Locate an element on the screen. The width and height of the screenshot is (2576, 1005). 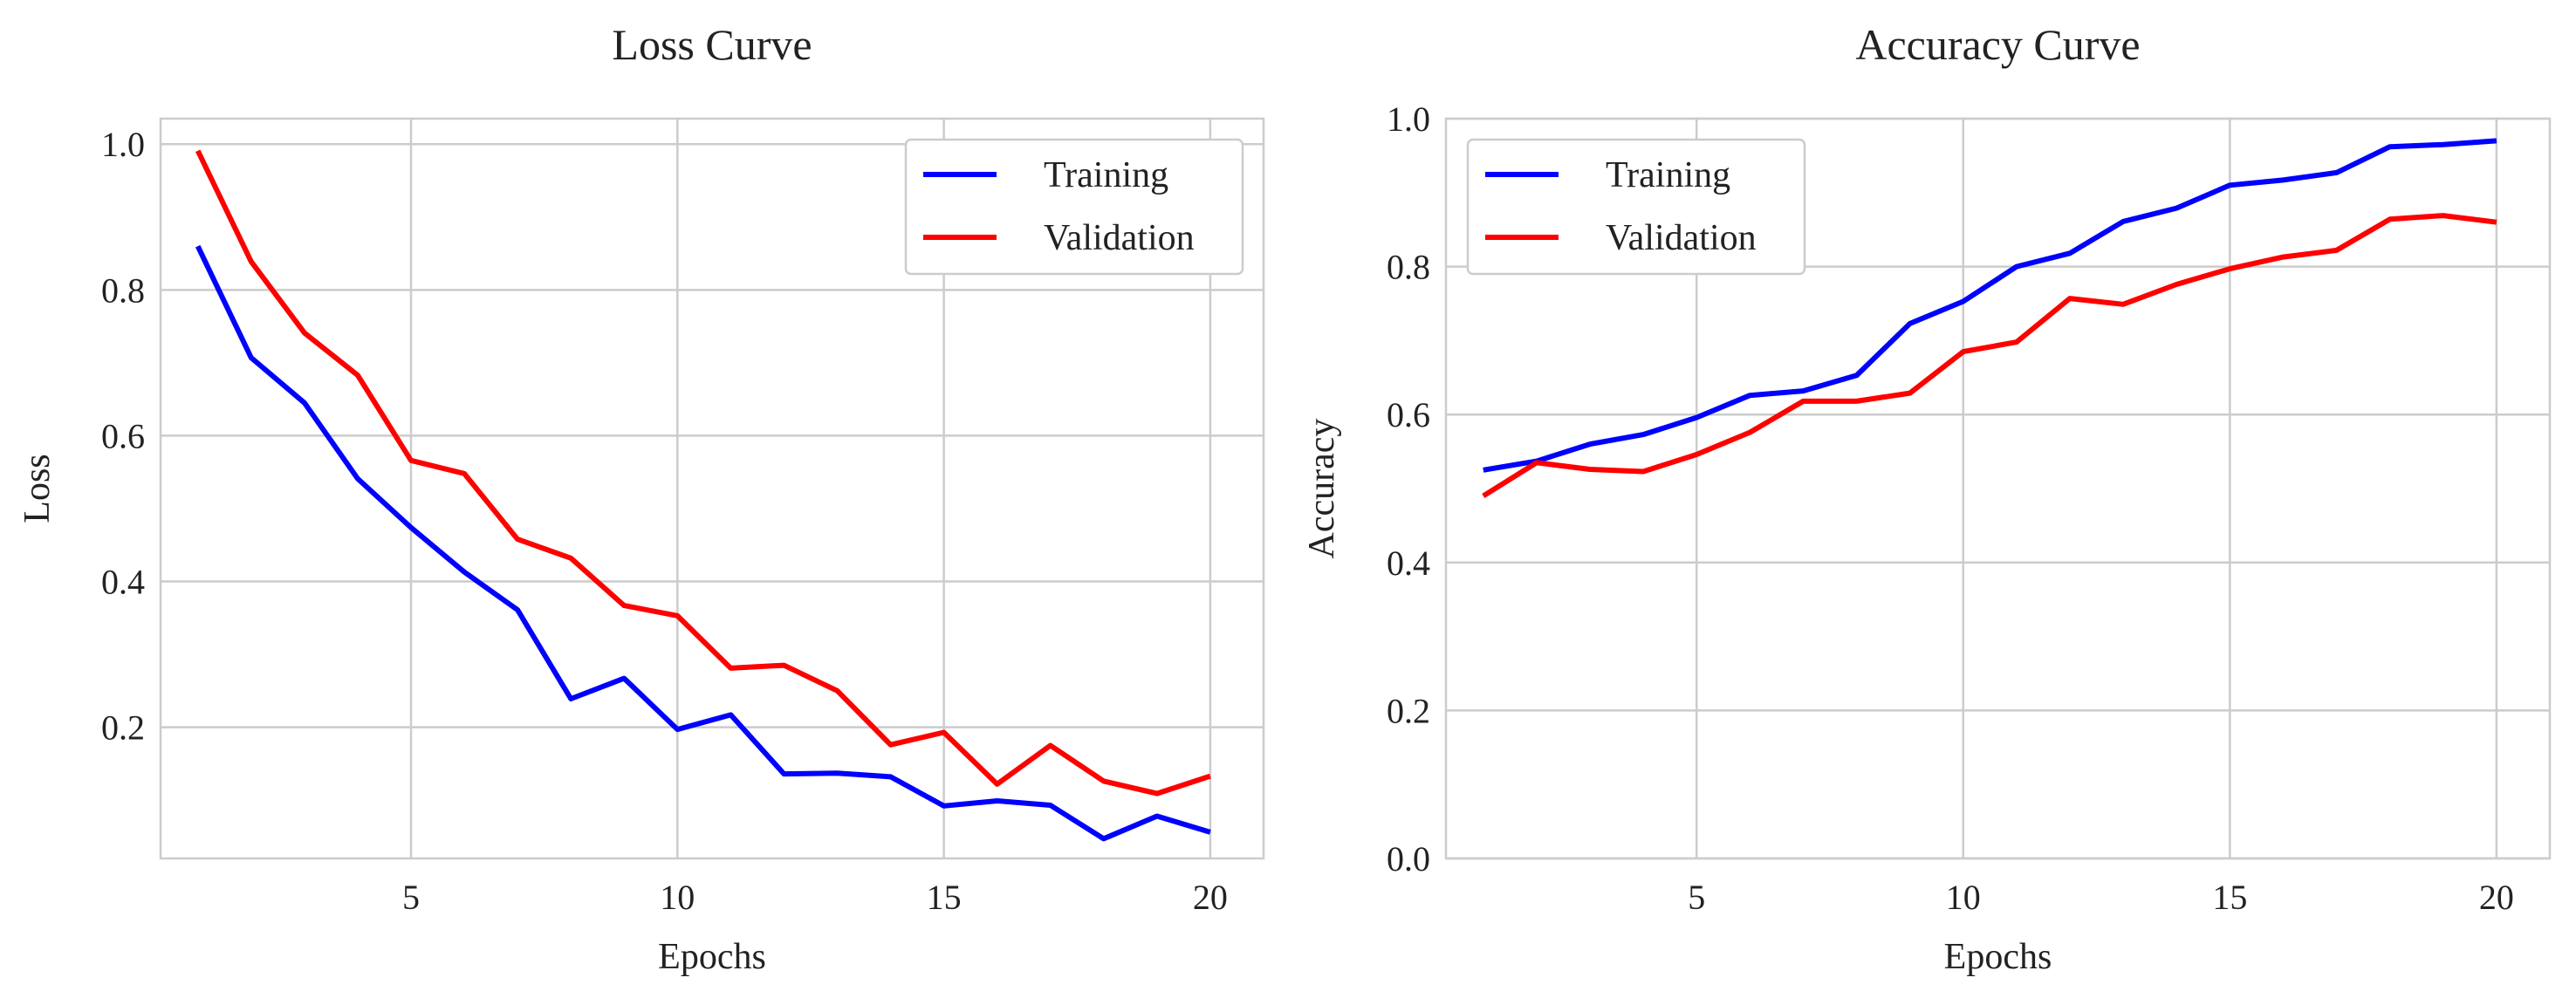
x-tick-label: 5 is located at coordinates (411, 898).